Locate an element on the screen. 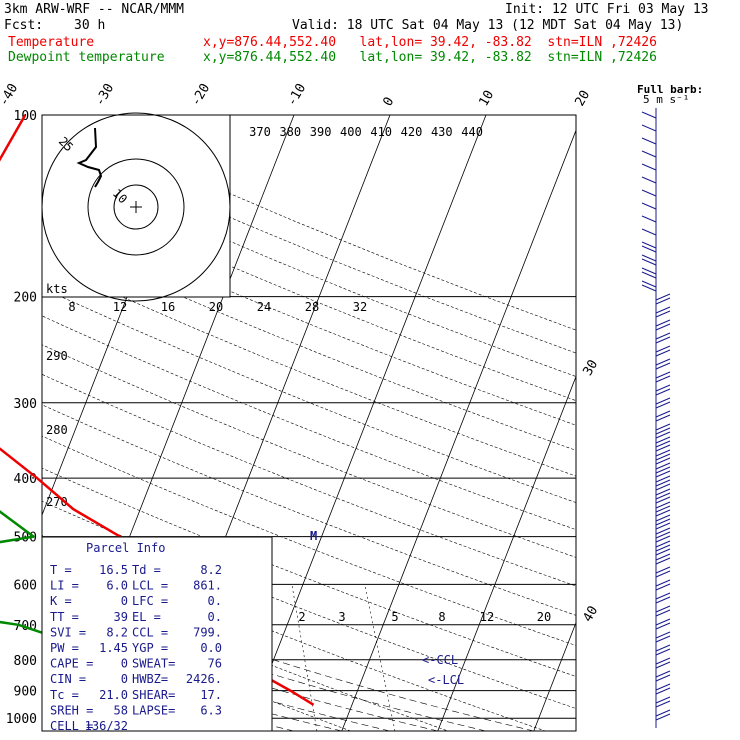 Image resolution: width=740 pixels, height=740 pixels. parcel-info-label: PW = is located at coordinates (64, 648).